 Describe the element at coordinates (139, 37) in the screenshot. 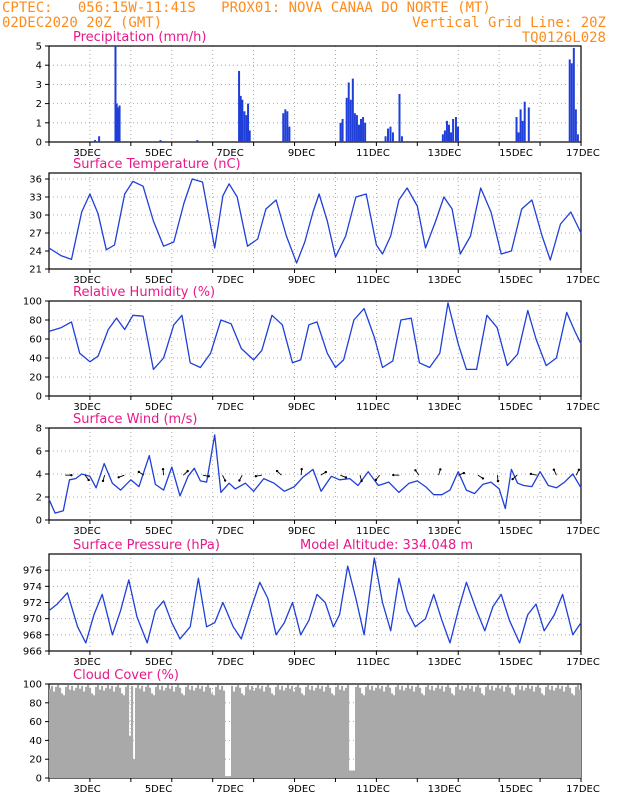

I see `panel-title: Precipitation (mm/h)` at that location.